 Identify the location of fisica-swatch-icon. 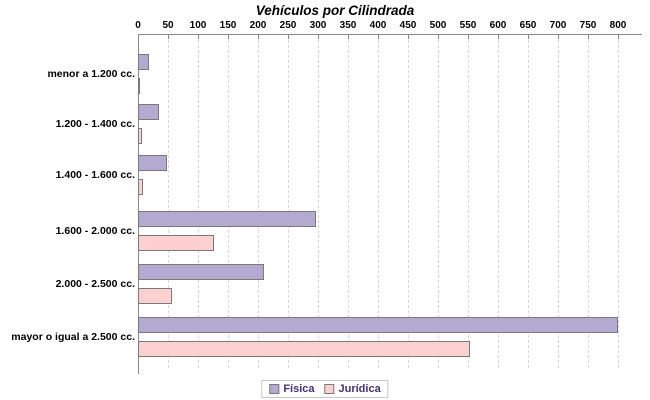
(274, 389).